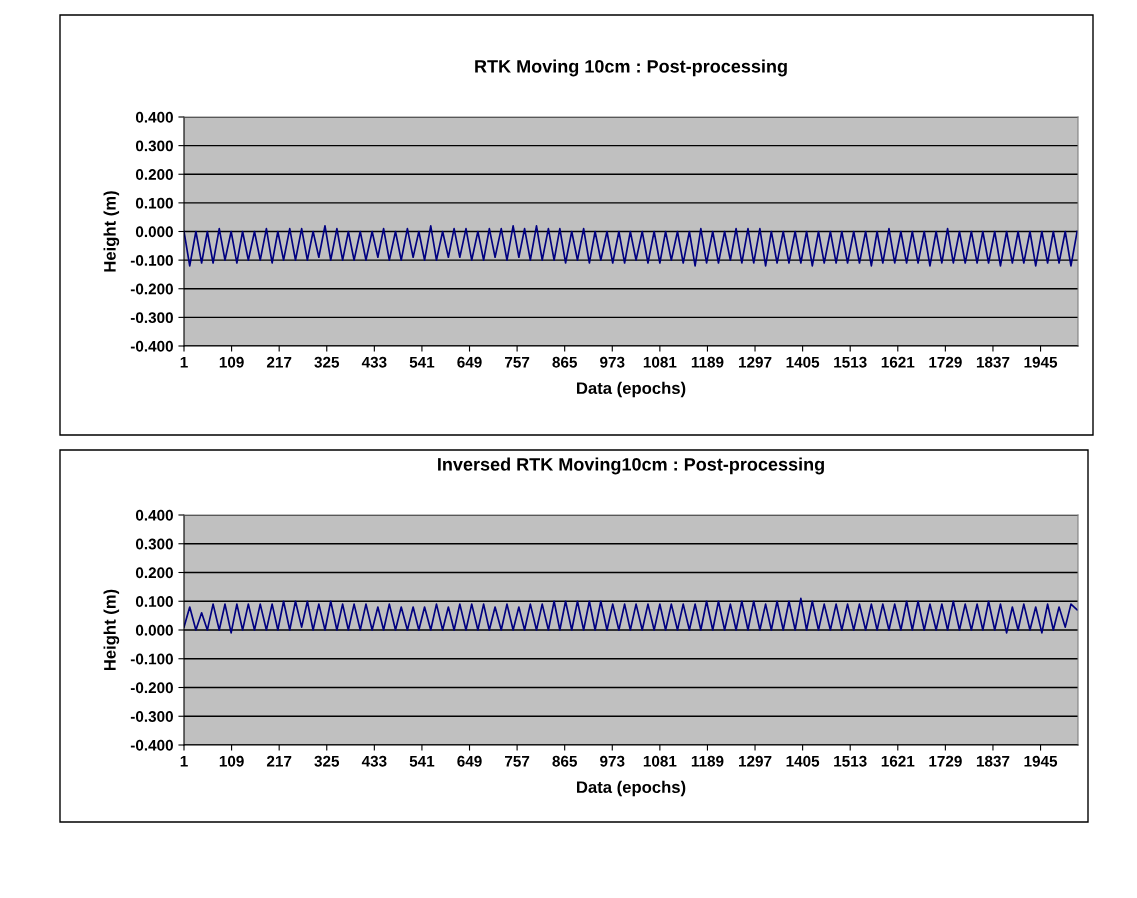  I want to click on chart-title: Inversed RTK Moving10cm : Post-processing, so click(631, 466).